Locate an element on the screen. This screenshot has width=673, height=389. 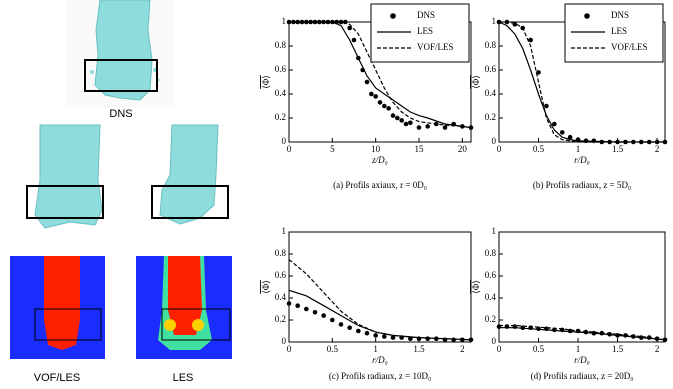
caption: (b) Profils radiaux, z = 5D₀ is located at coordinates (582, 185).